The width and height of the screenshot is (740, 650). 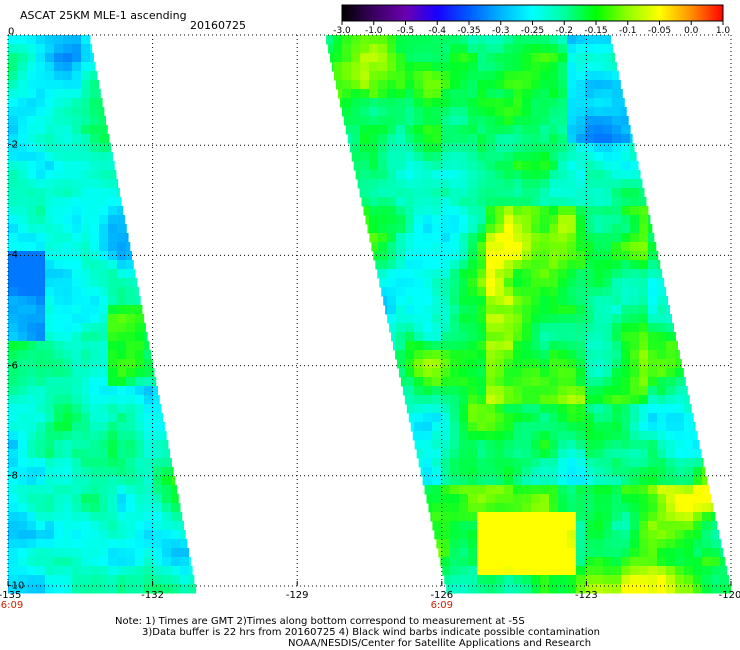 What do you see at coordinates (691, 31) in the screenshot?
I see `colorbar-tick-label: 0.0` at bounding box center [691, 31].